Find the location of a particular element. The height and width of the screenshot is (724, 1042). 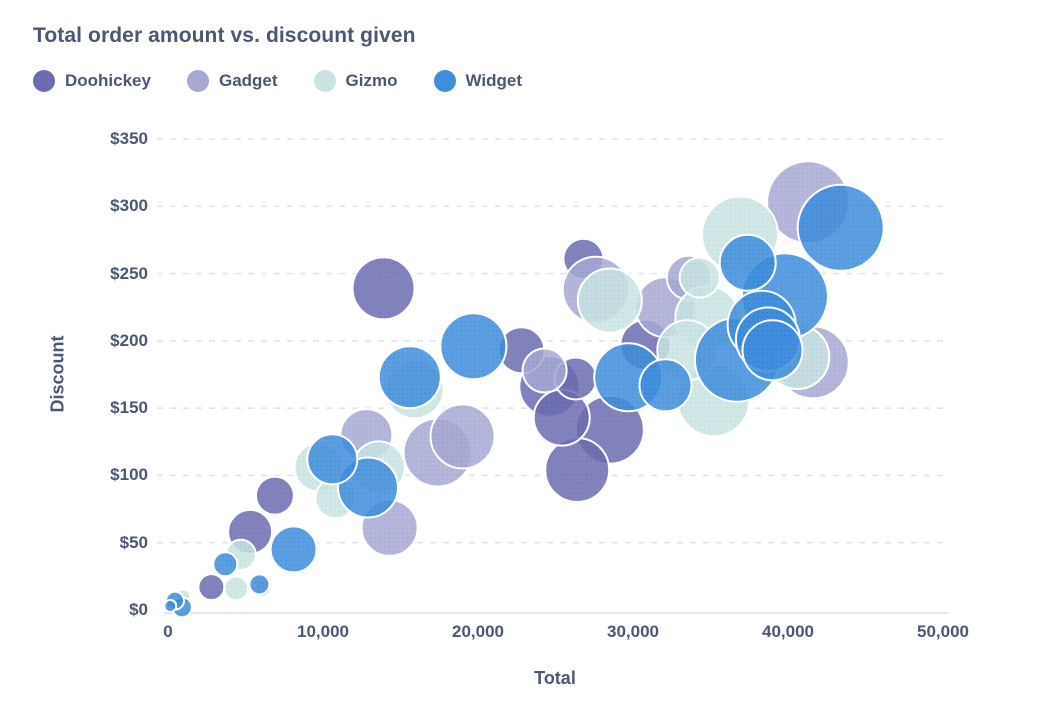

y-tick-label: $0 is located at coordinates (138, 609).